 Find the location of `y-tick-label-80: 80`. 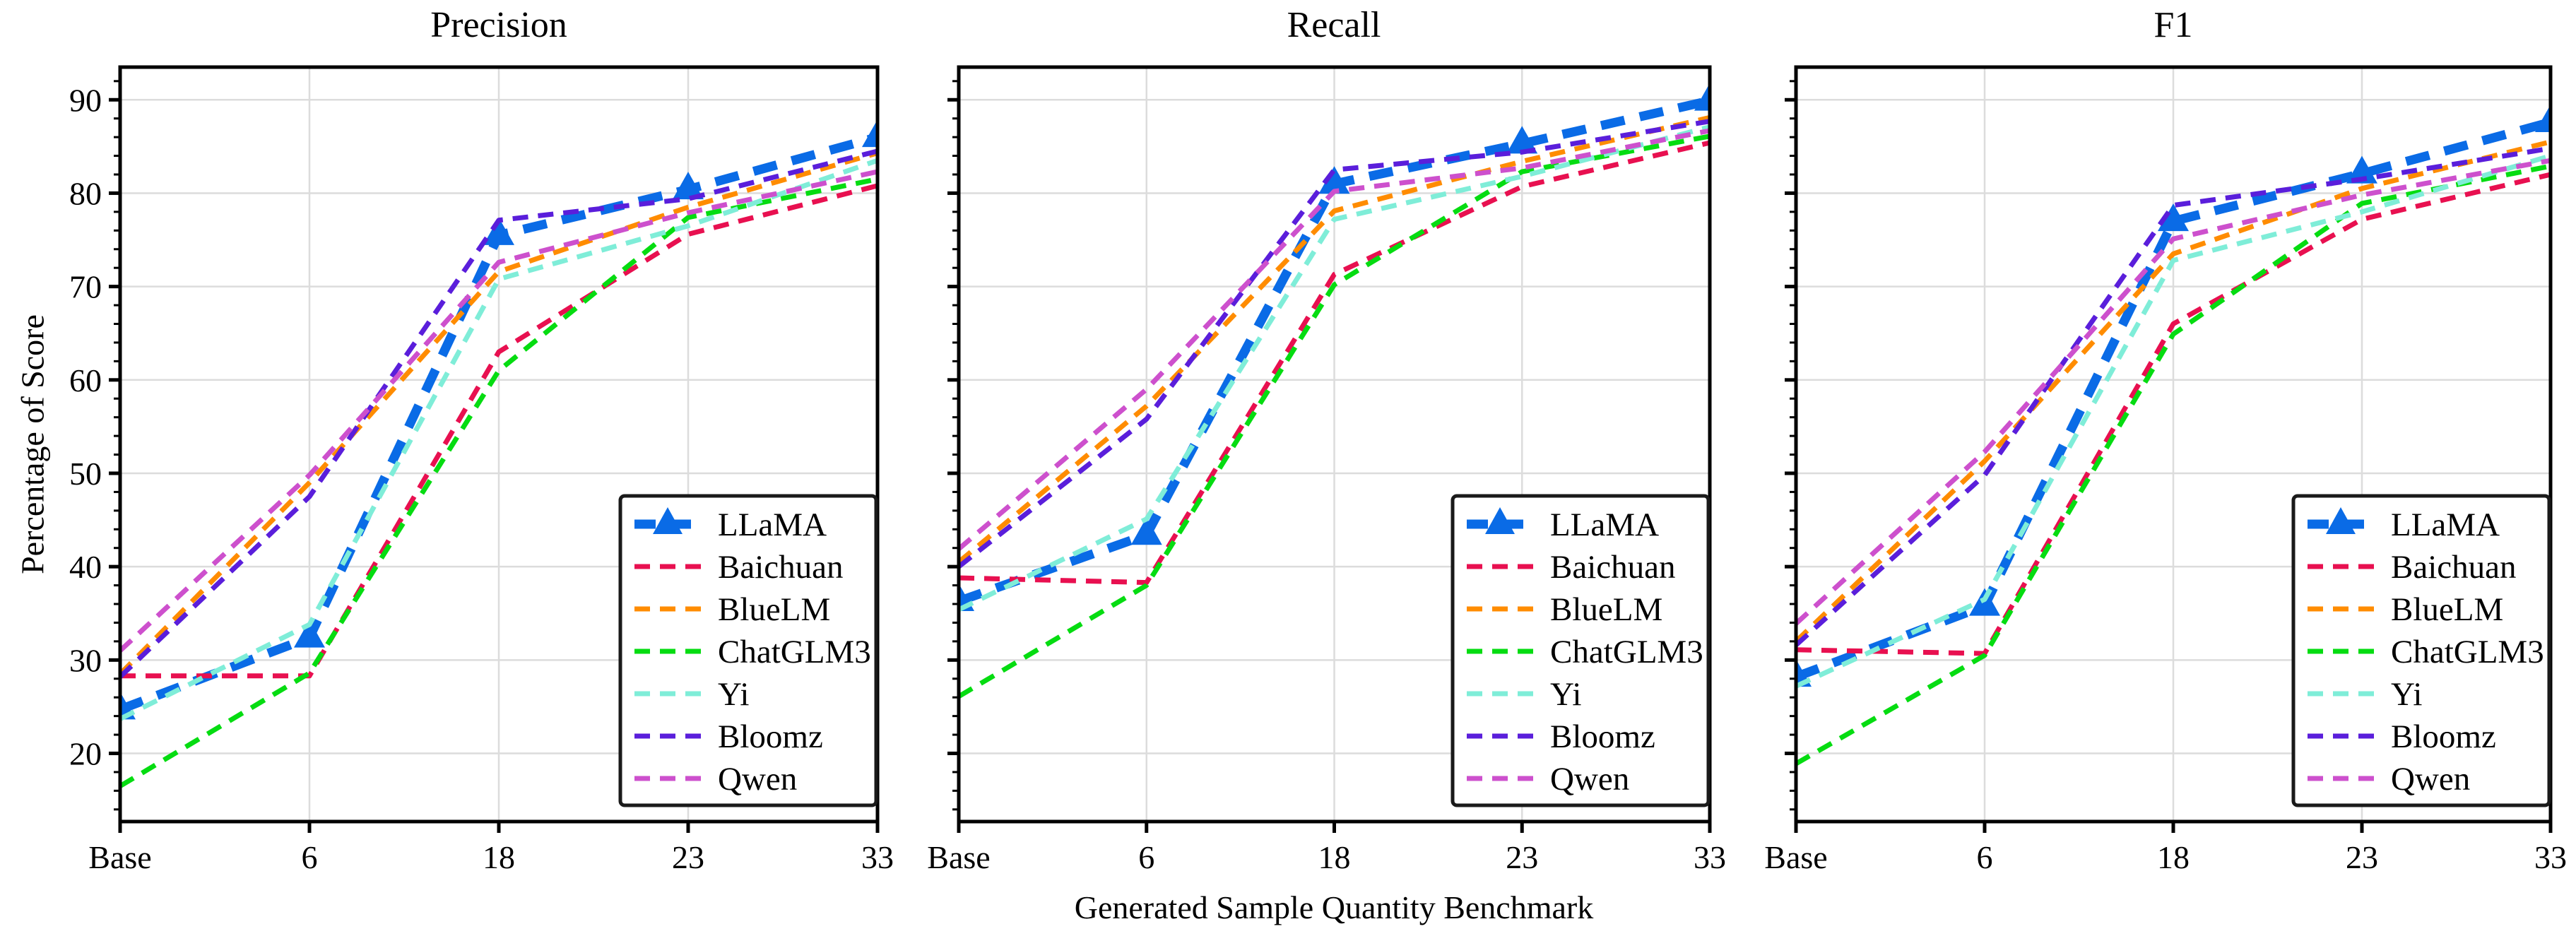

y-tick-label-80: 80 is located at coordinates (85, 193).